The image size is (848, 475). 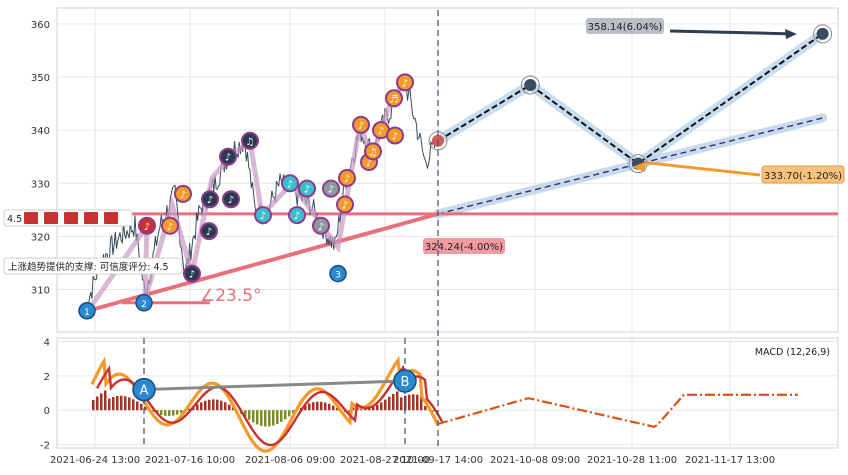 What do you see at coordinates (803, 176) in the screenshot?
I see `forecast-low-label: 333.70(-1.20%)` at bounding box center [803, 176].